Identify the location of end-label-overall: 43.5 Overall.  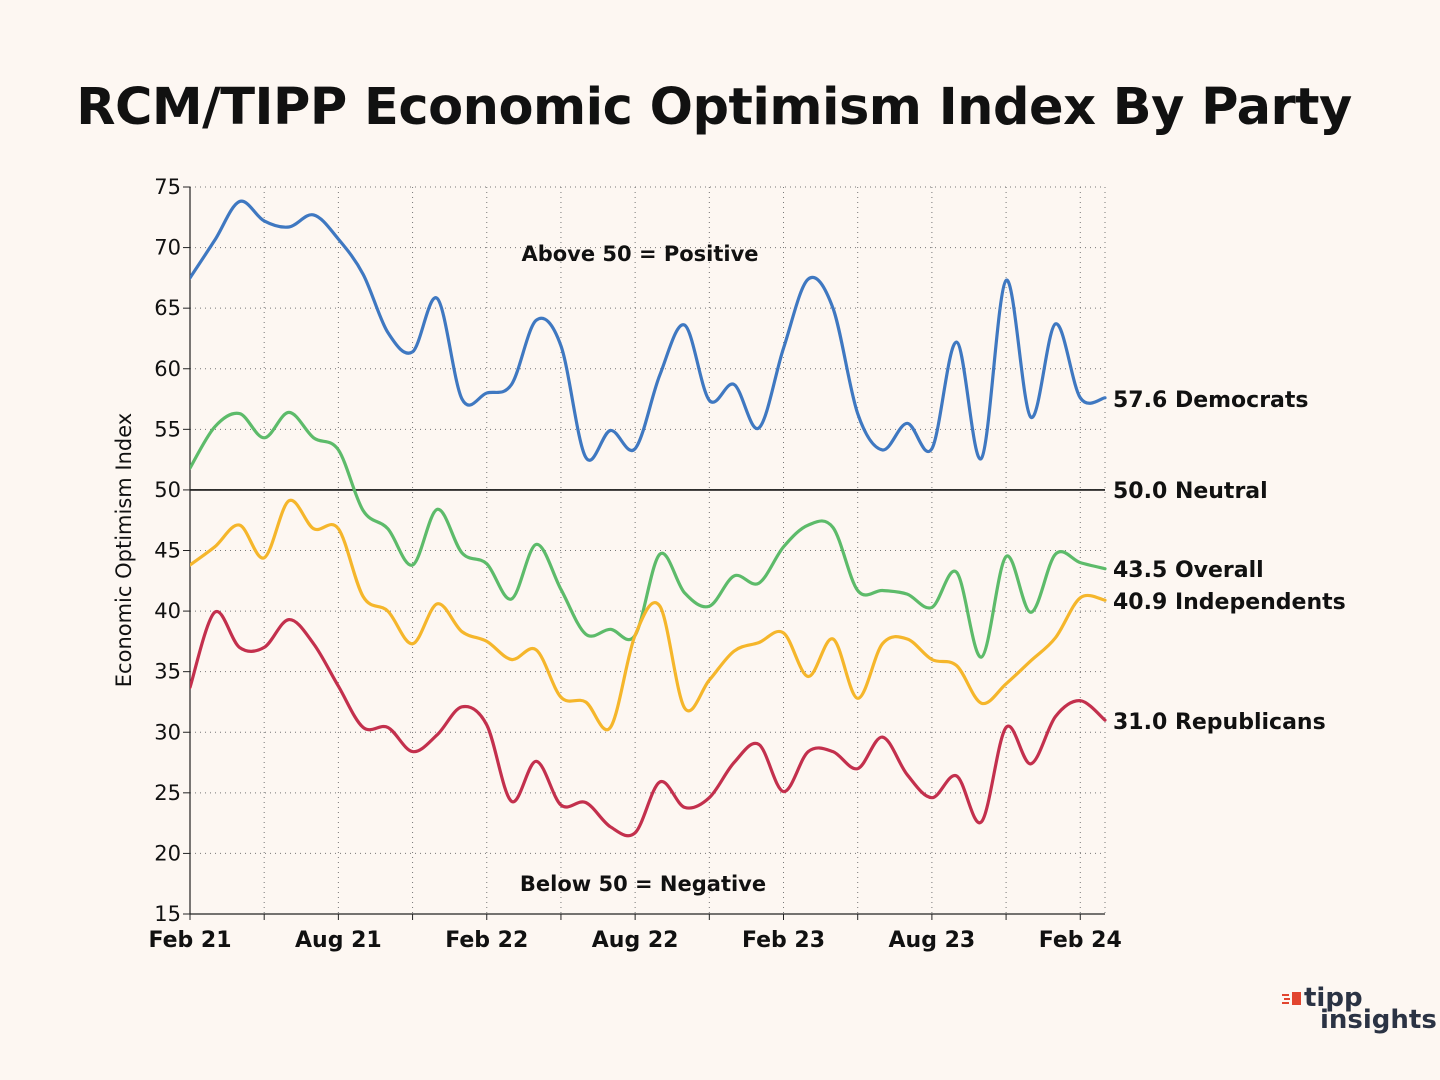
(1188, 570).